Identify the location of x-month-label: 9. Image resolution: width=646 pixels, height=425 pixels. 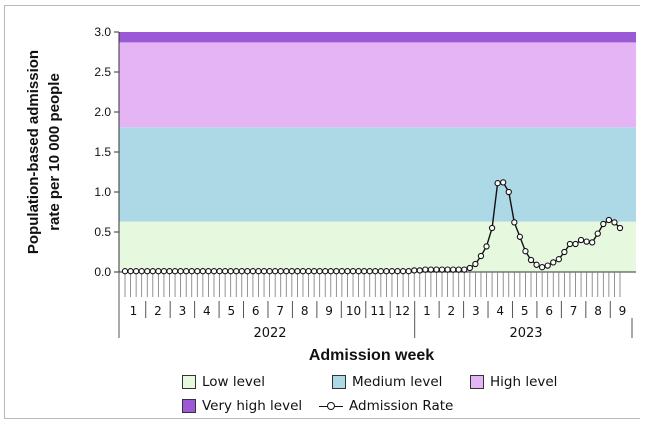
(329, 311).